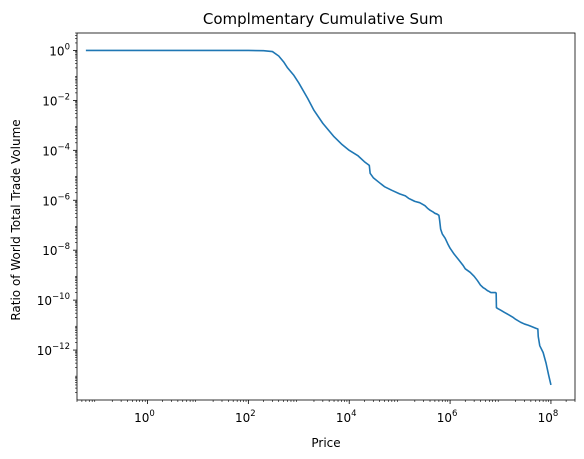 This screenshot has height=459, width=584. I want to click on x-axis-label: Price, so click(325, 443).